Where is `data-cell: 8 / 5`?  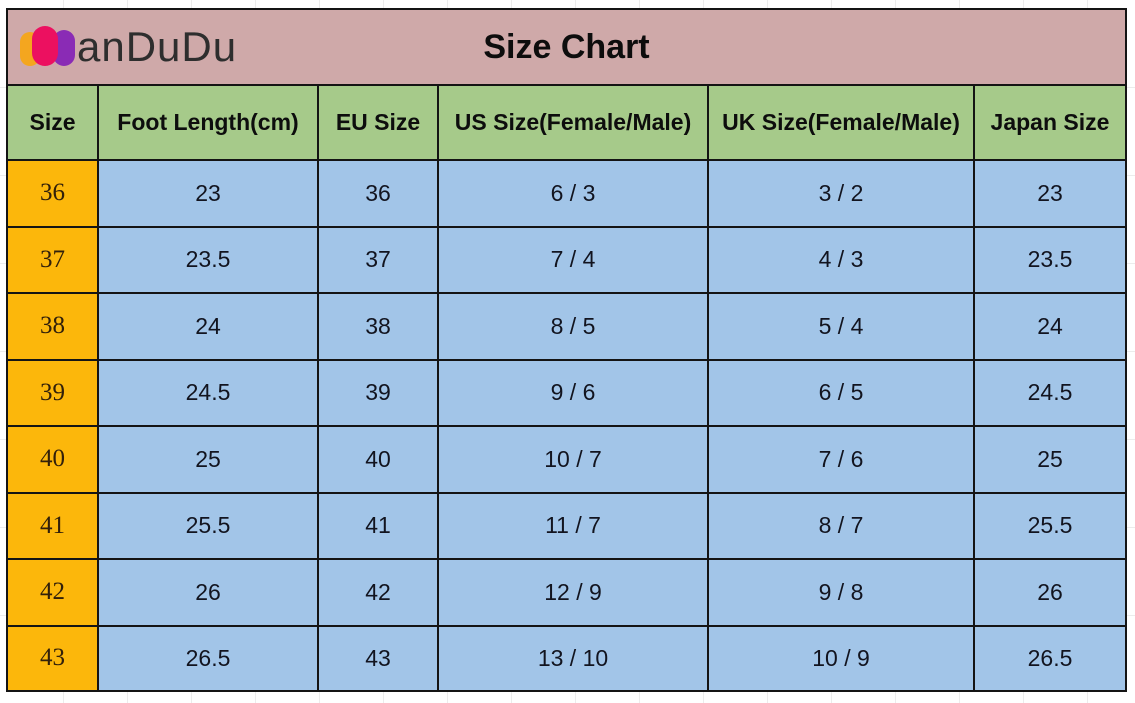 data-cell: 8 / 5 is located at coordinates (573, 326).